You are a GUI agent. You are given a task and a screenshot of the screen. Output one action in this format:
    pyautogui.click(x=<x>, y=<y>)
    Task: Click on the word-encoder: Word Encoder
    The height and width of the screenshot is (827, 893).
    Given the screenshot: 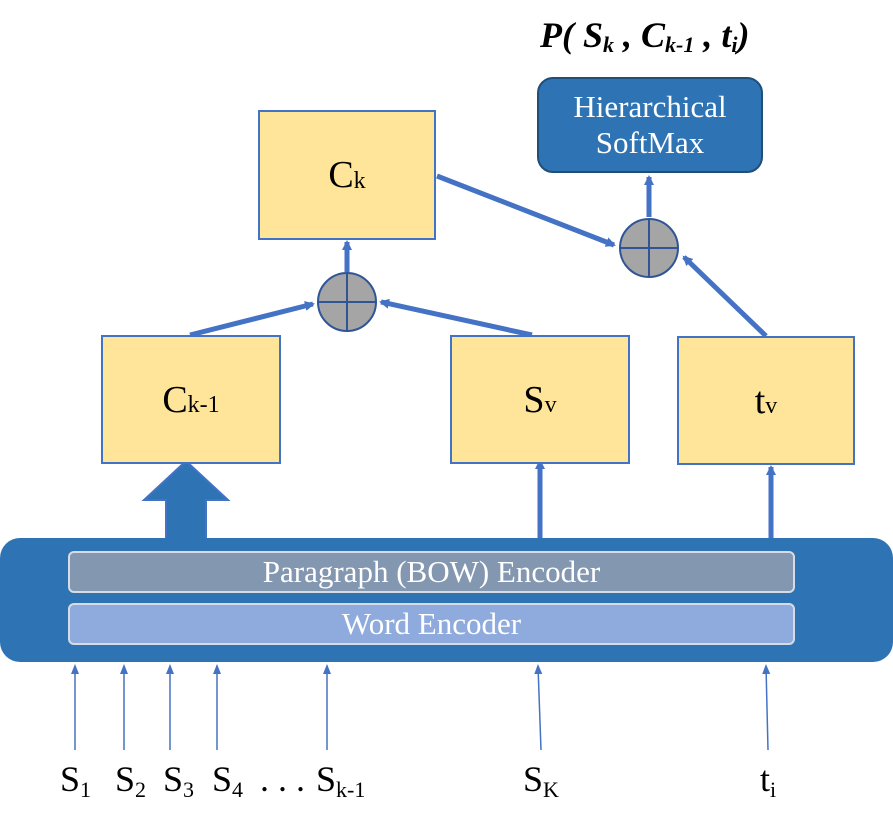 What is the action you would take?
    pyautogui.click(x=431, y=624)
    